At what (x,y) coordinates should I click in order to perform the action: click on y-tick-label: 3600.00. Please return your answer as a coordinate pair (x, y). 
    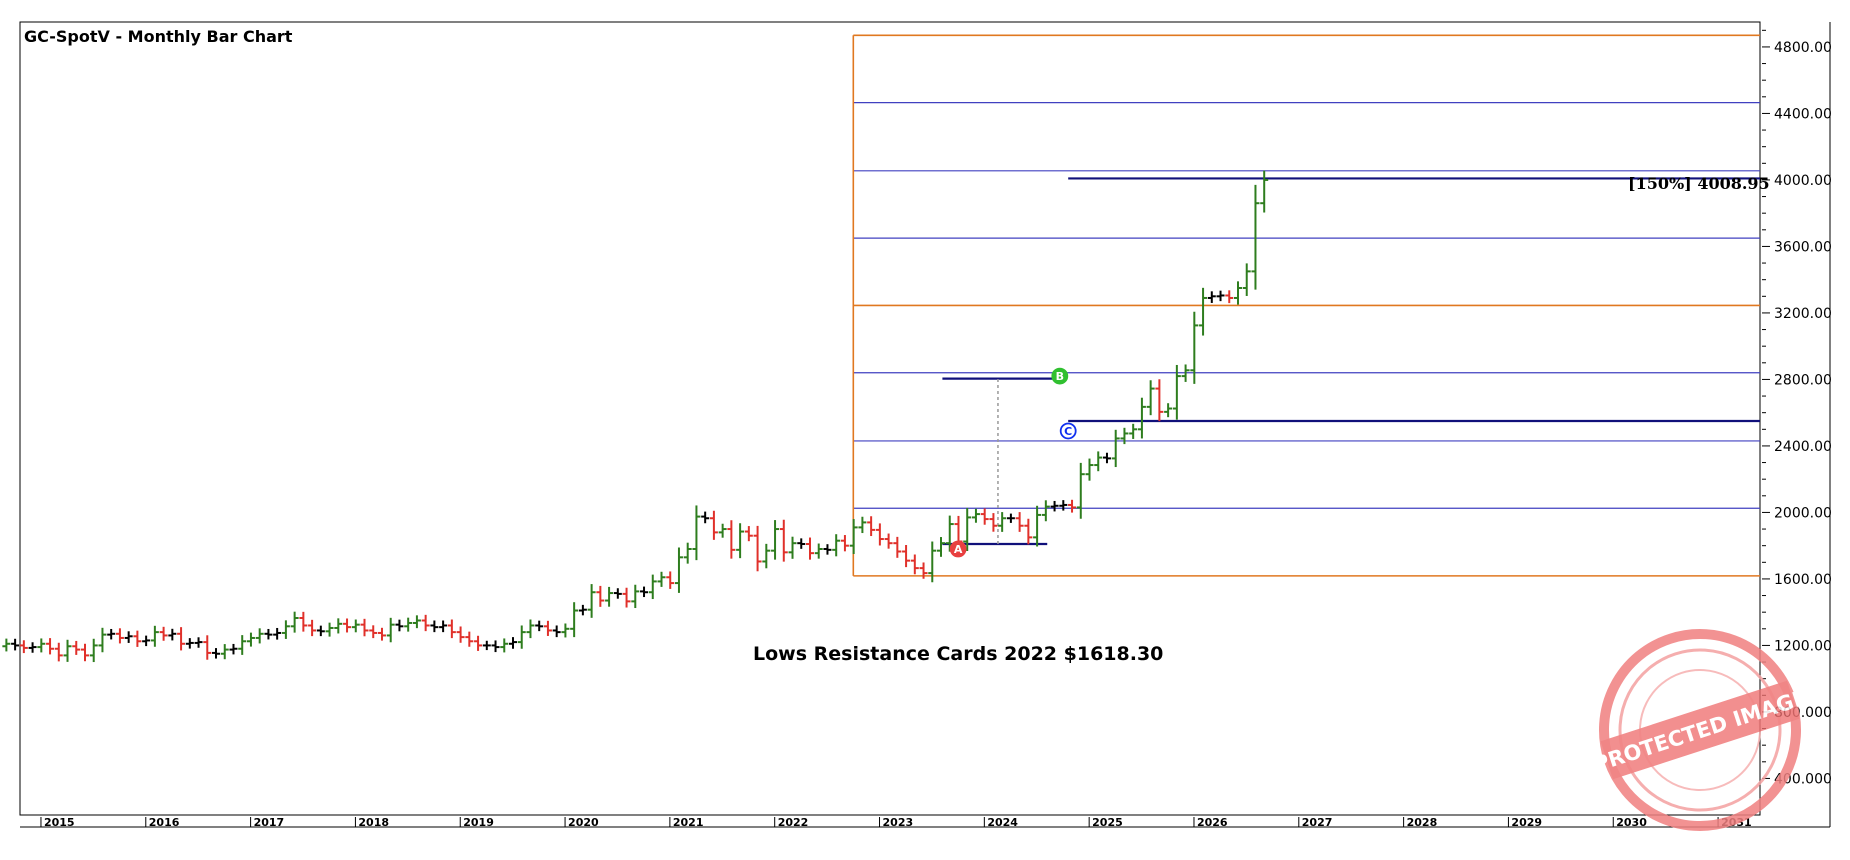
    Looking at the image, I should click on (1803, 247).